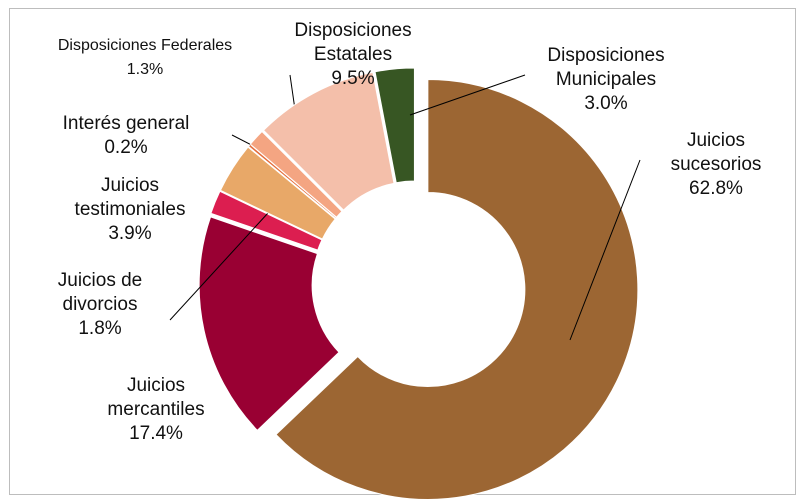  Describe the element at coordinates (353, 78) in the screenshot. I see `label-value: 9.5%` at that location.